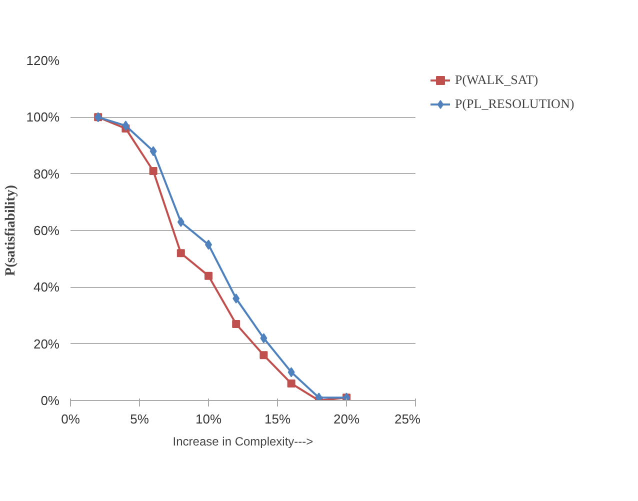  Describe the element at coordinates (50, 400) in the screenshot. I see `y-tick-label: 0%` at that location.